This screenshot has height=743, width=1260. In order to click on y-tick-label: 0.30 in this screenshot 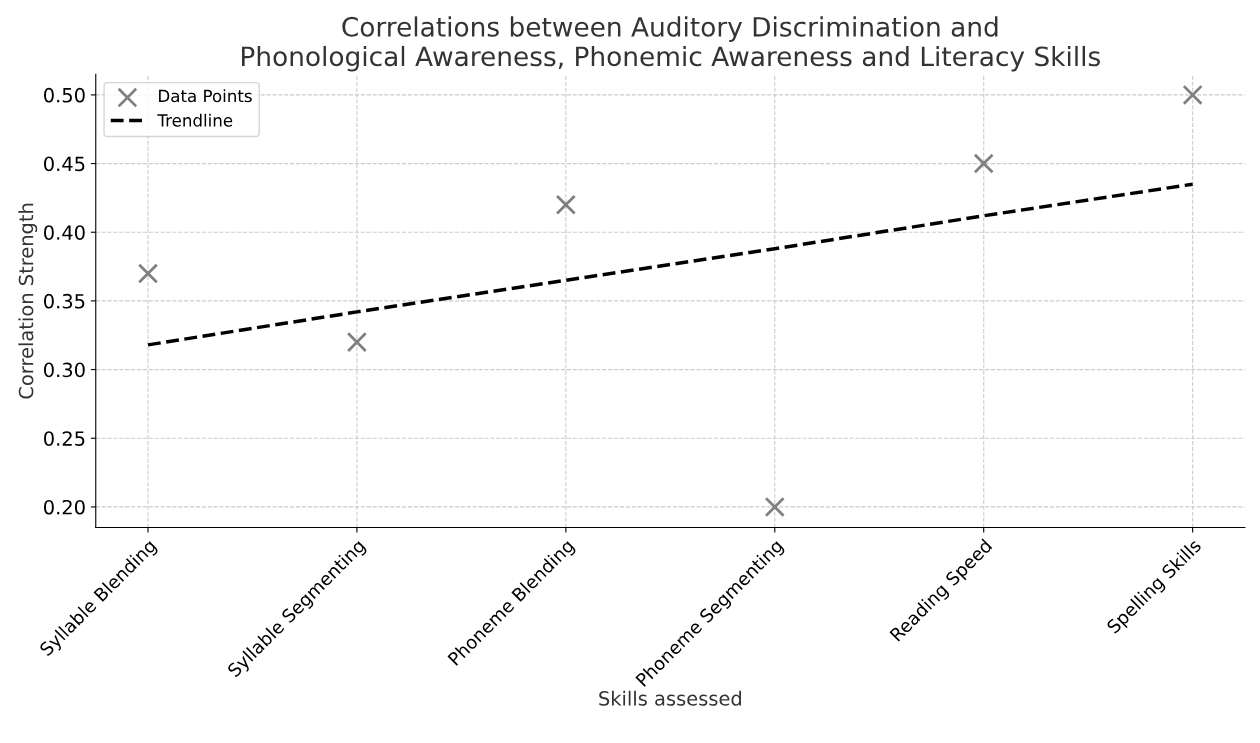, I will do `click(64, 370)`.